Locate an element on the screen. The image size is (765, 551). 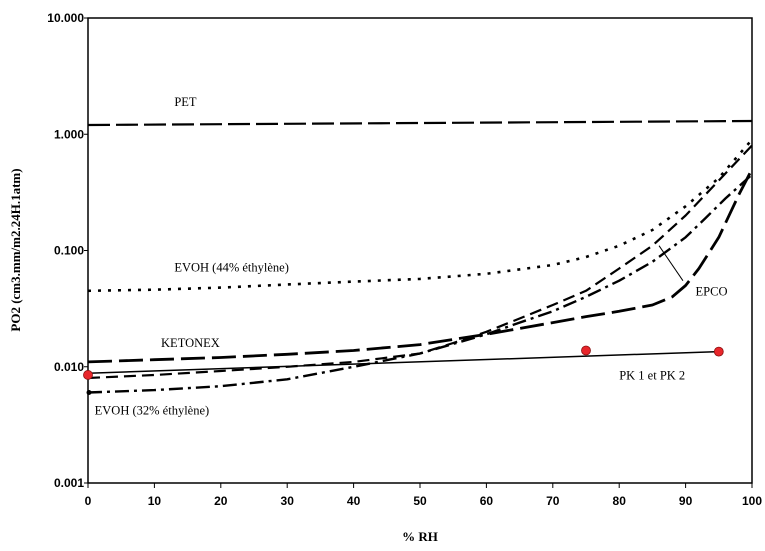
x-tick-label: 20 is located at coordinates (221, 501).